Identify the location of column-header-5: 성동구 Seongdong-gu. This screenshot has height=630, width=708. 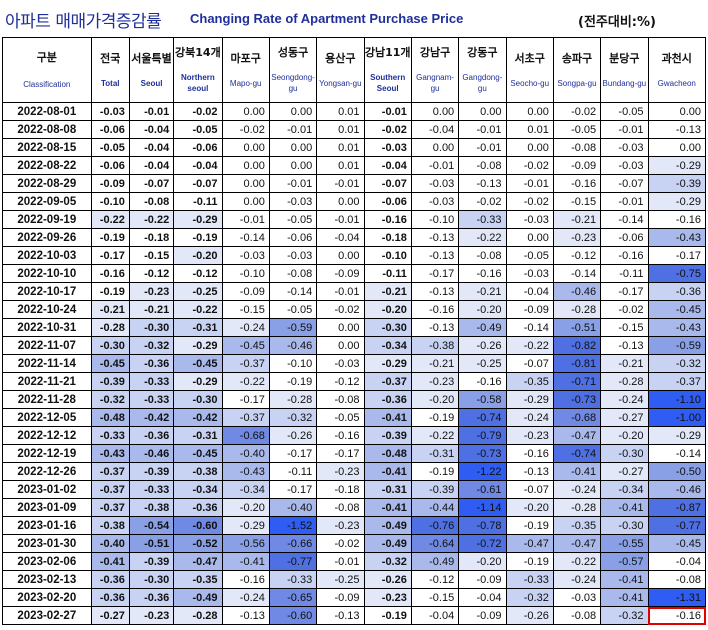
(293, 70).